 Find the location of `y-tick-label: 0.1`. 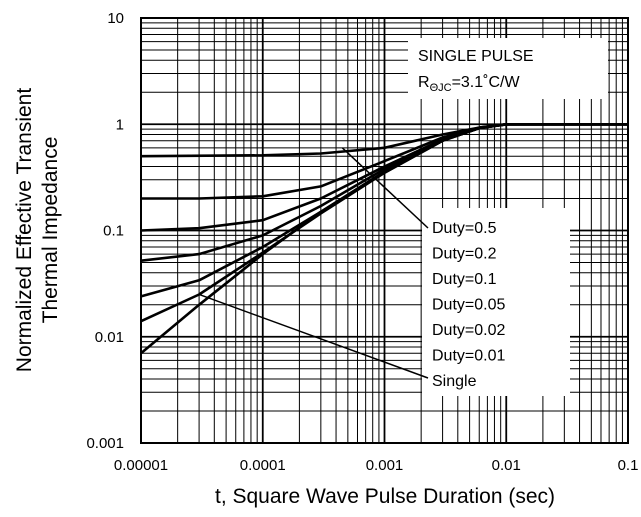

y-tick-label: 0.1 is located at coordinates (113, 231).